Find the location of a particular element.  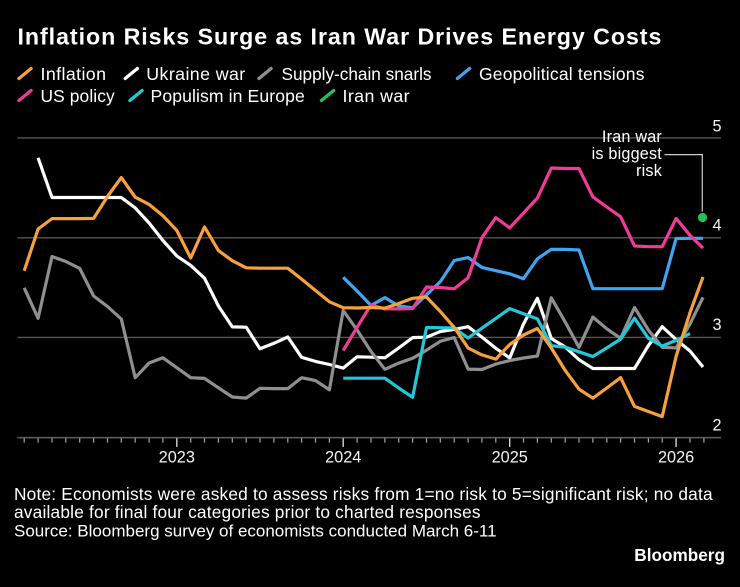

svg-text: Populism in Europe is located at coordinates (228, 96).